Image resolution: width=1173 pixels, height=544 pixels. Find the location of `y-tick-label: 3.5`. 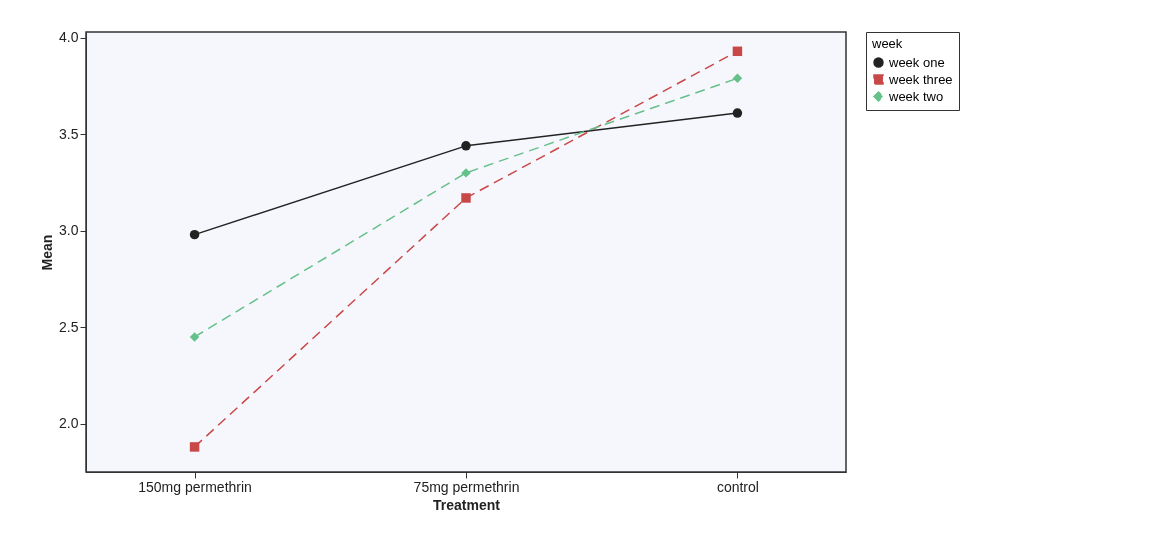

y-tick-label: 3.5 is located at coordinates (69, 133).